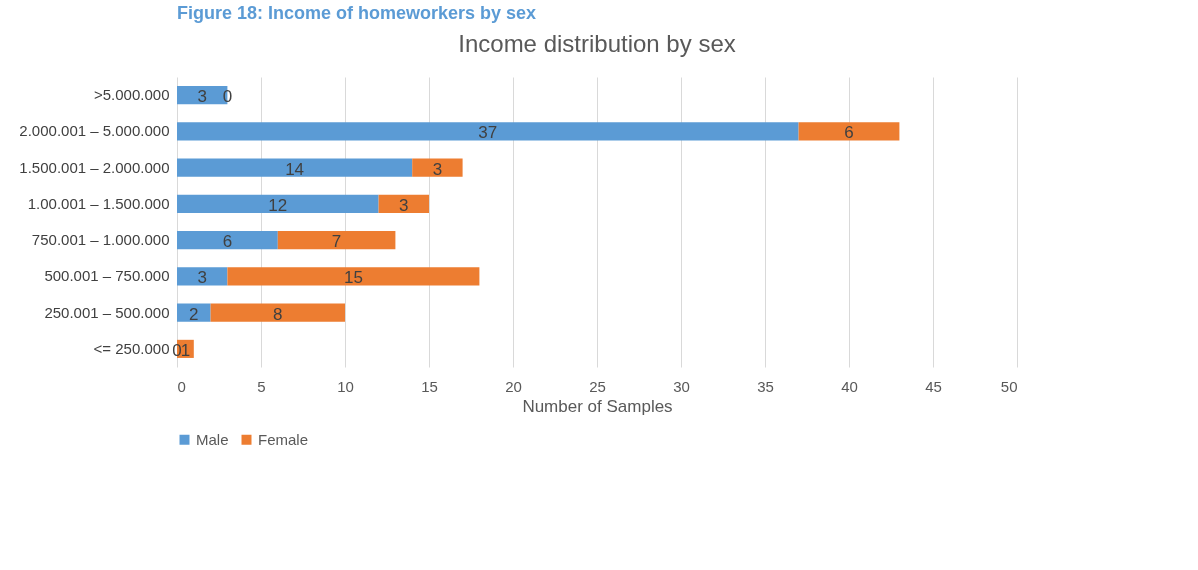 The width and height of the screenshot is (1198, 570). What do you see at coordinates (345, 386) in the screenshot?
I see `x-tick-label: 10` at bounding box center [345, 386].